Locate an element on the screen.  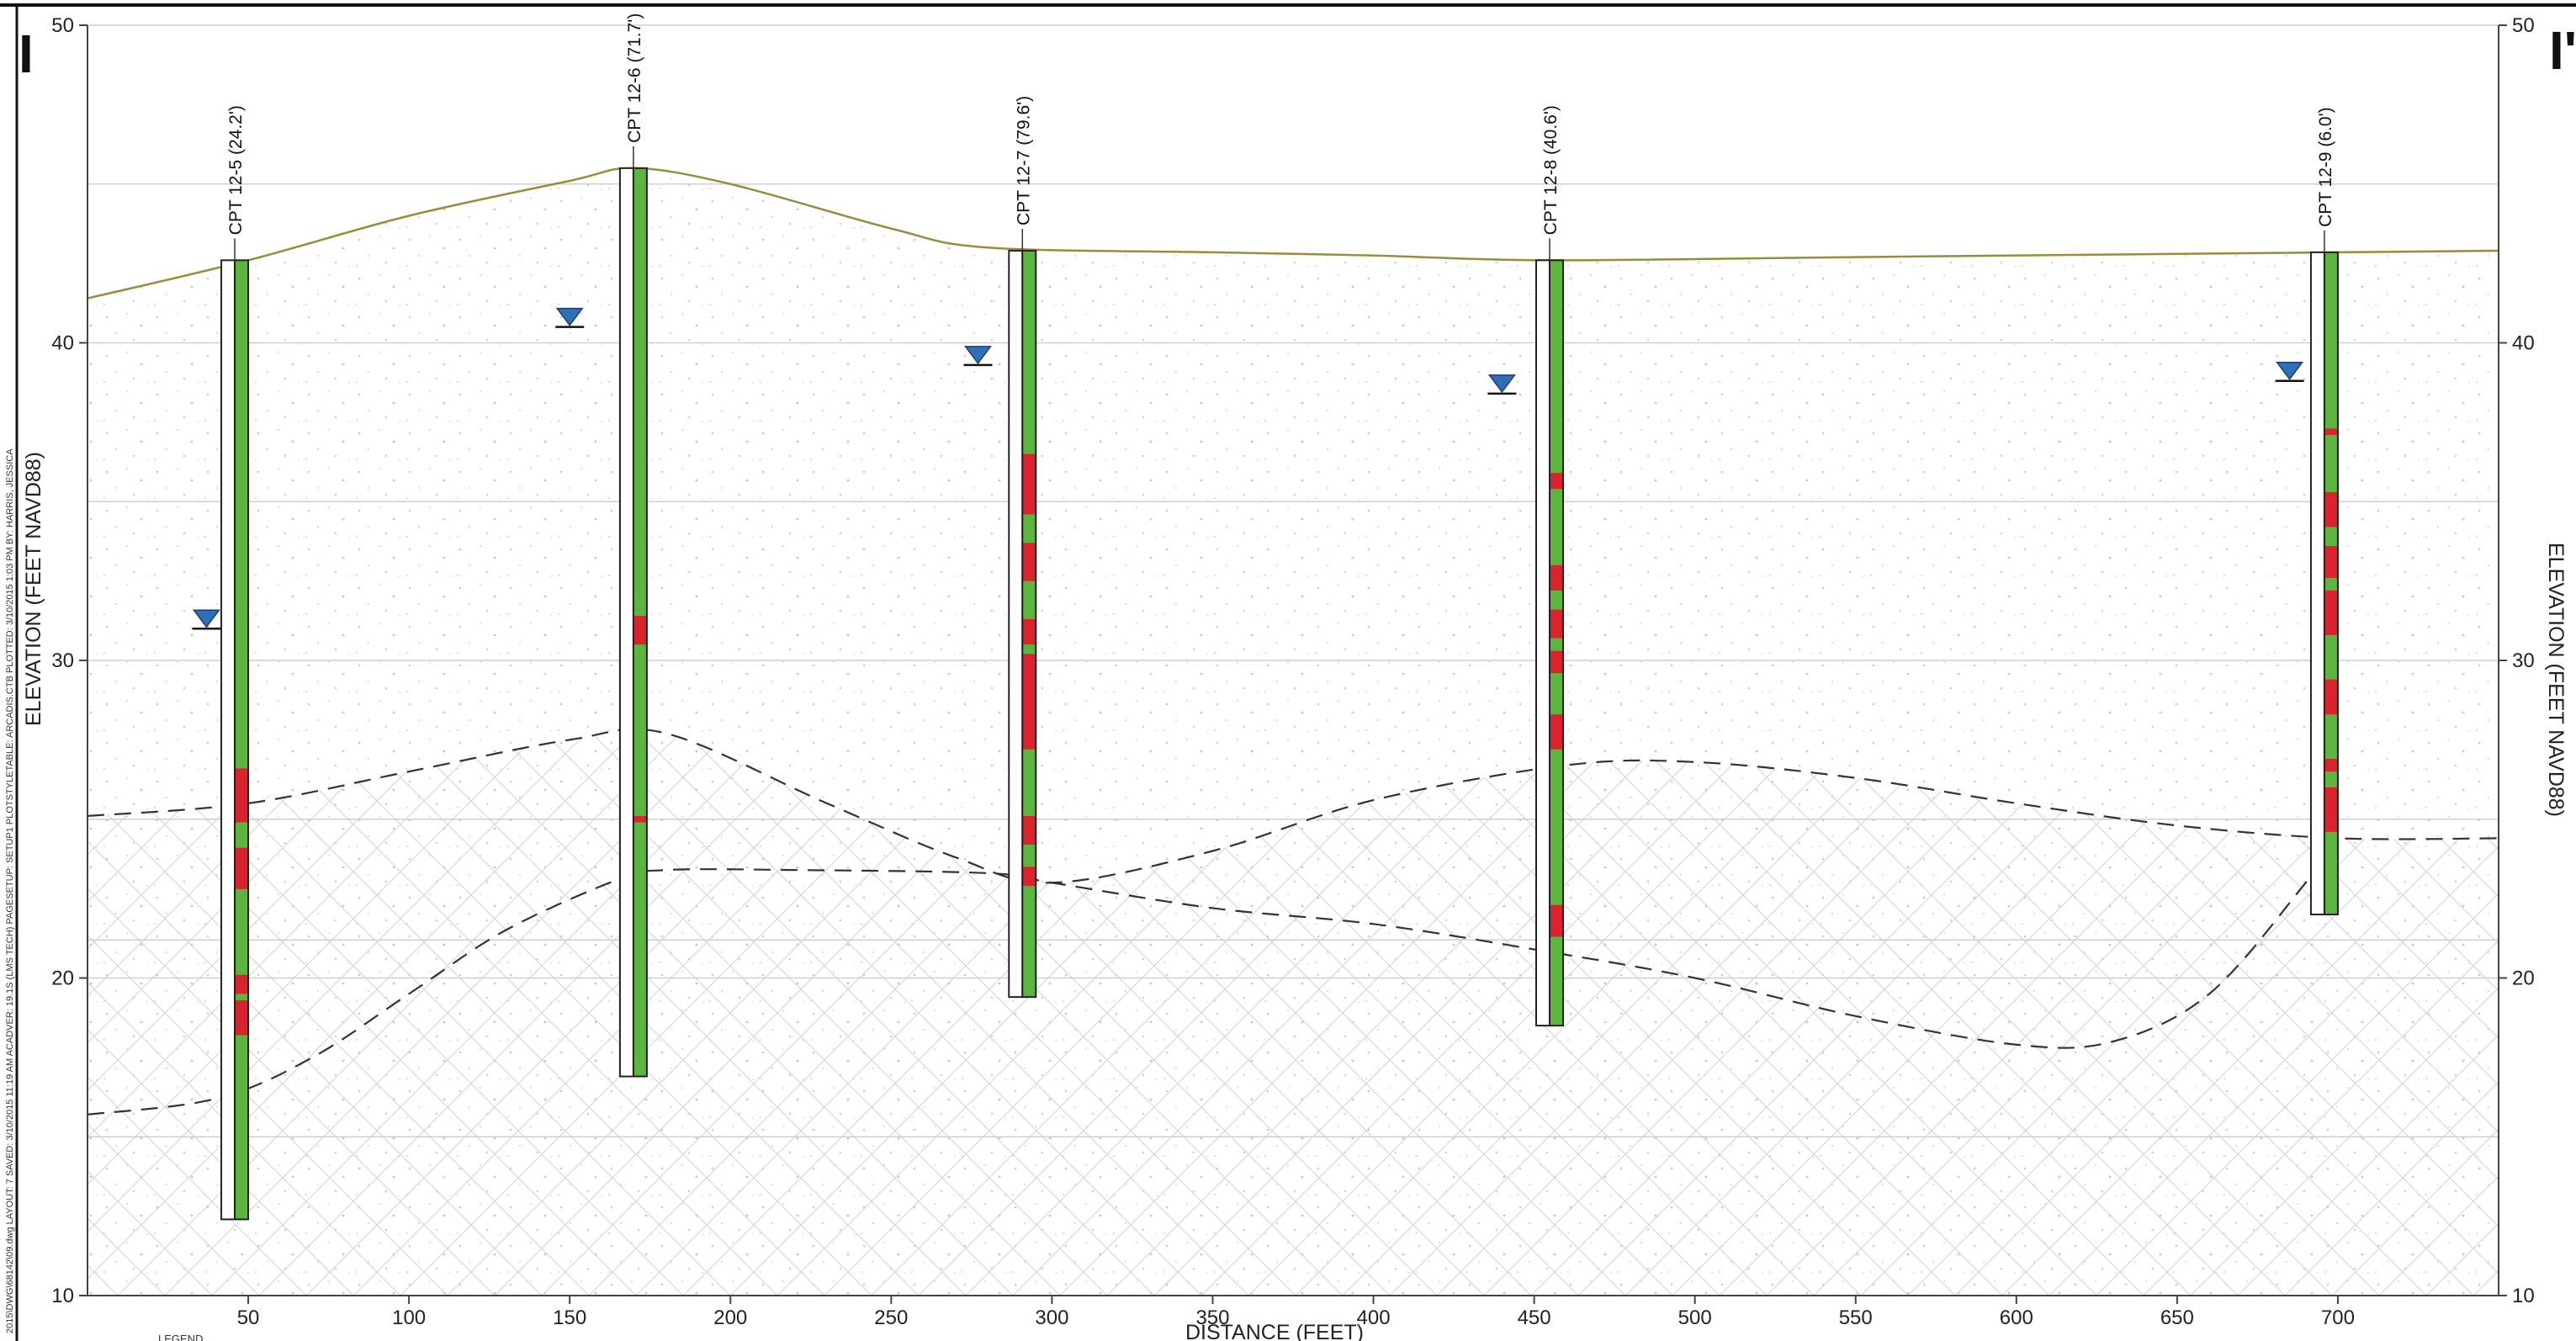
cpt-label: CPT 12-7 (79.6') is located at coordinates (1024, 160).